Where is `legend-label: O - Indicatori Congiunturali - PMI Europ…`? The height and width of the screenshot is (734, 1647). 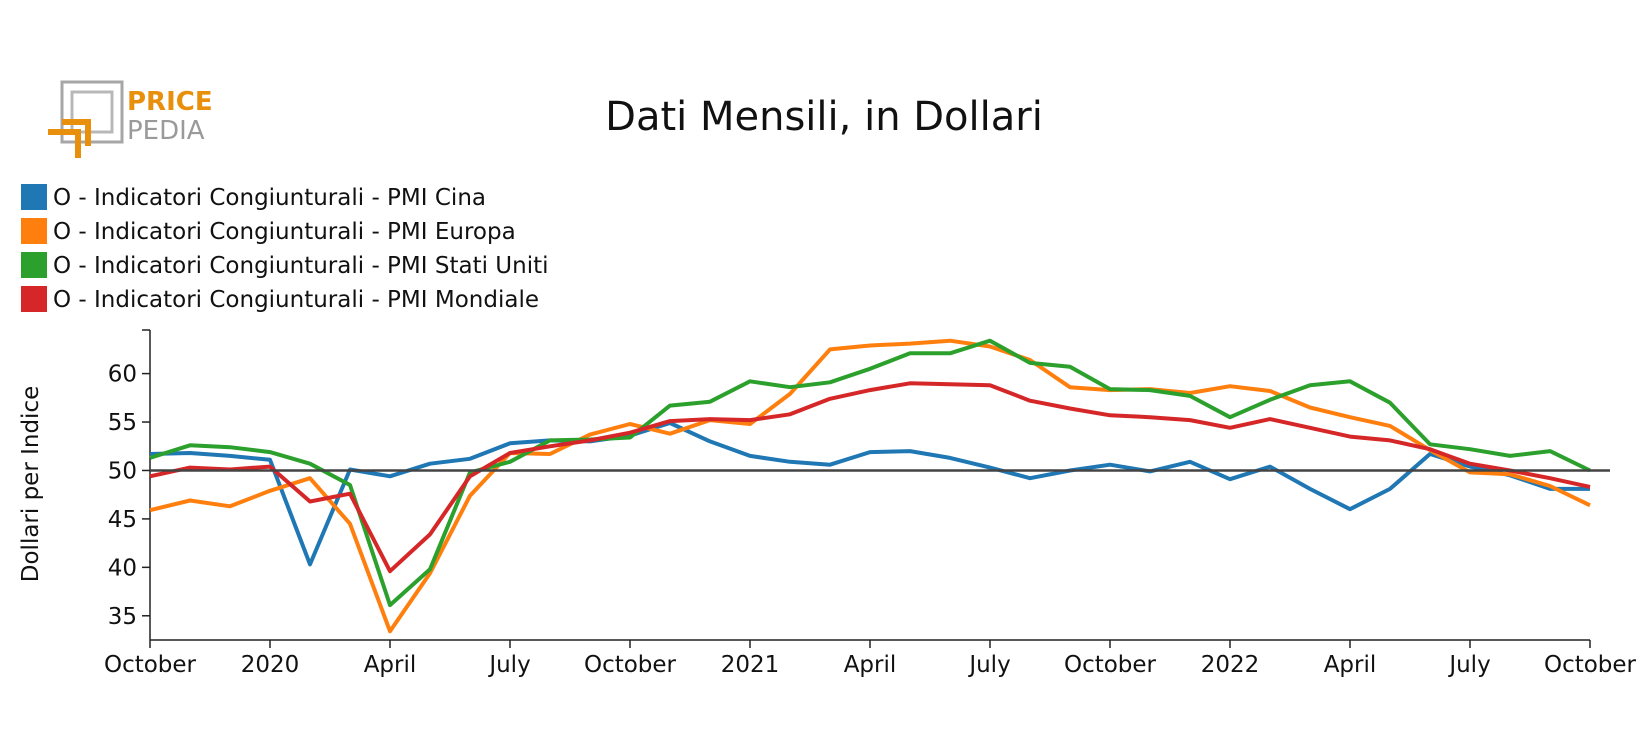
legend-label: O - Indicatori Congiunturali - PMI Europ… is located at coordinates (284, 232).